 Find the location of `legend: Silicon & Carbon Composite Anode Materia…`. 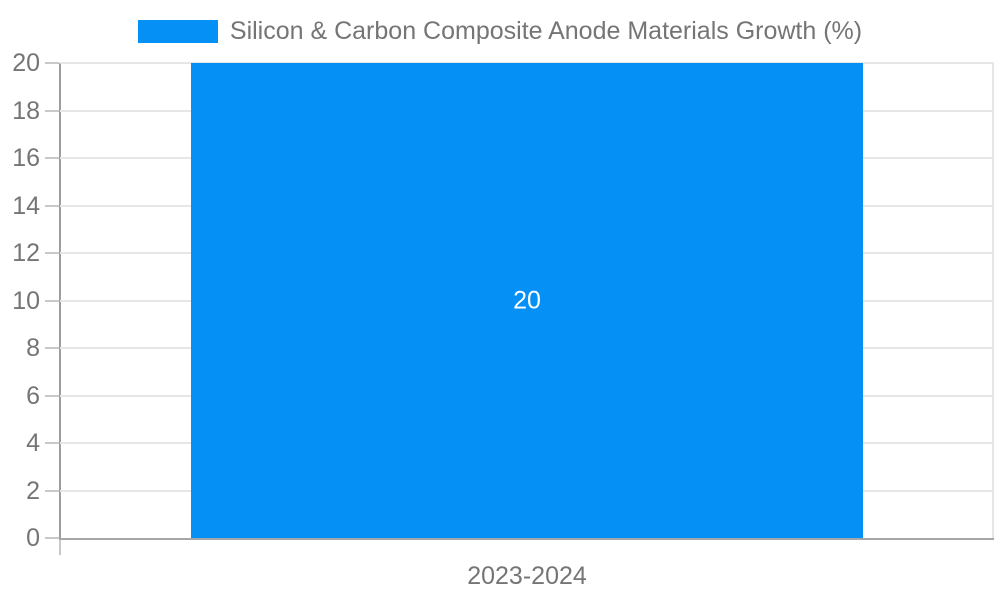

legend: Silicon & Carbon Composite Anode Materia… is located at coordinates (500, 31).